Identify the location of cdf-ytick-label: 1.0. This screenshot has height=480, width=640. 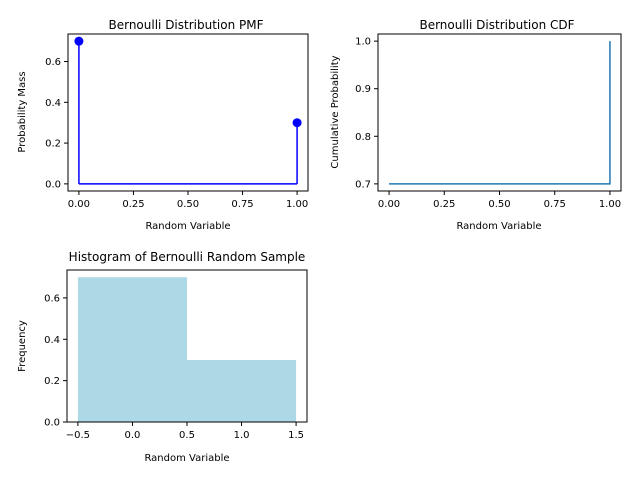
(363, 42).